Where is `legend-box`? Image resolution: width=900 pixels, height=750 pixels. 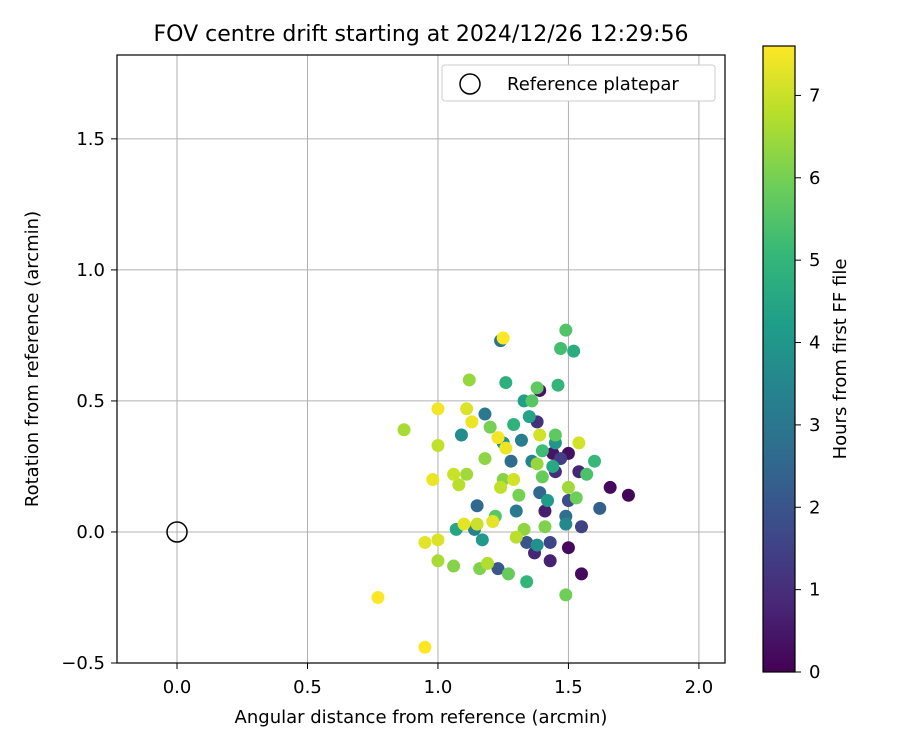 legend-box is located at coordinates (578, 83).